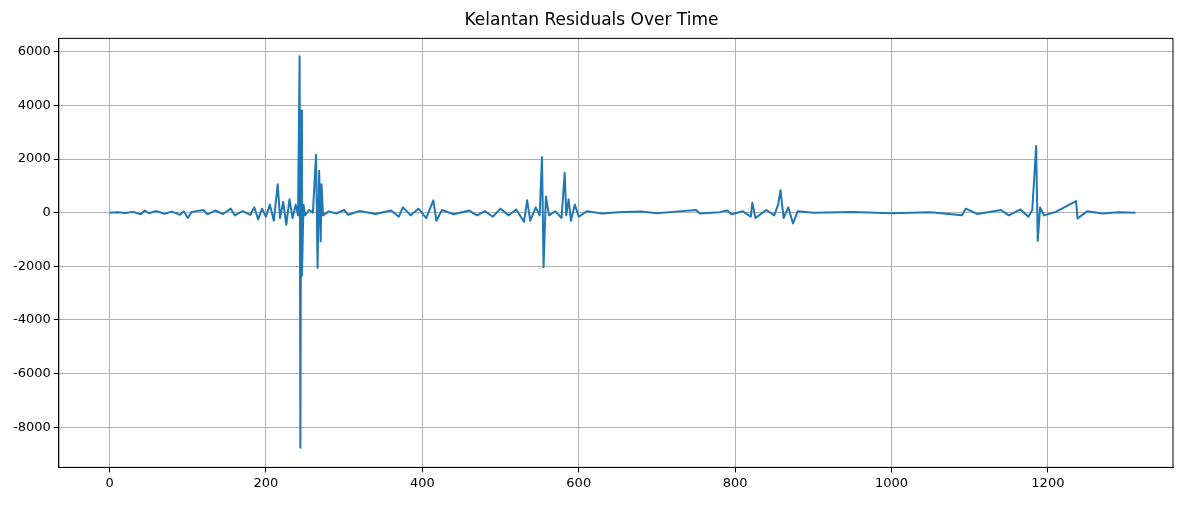  I want to click on x-tick-label: 800, so click(735, 482).